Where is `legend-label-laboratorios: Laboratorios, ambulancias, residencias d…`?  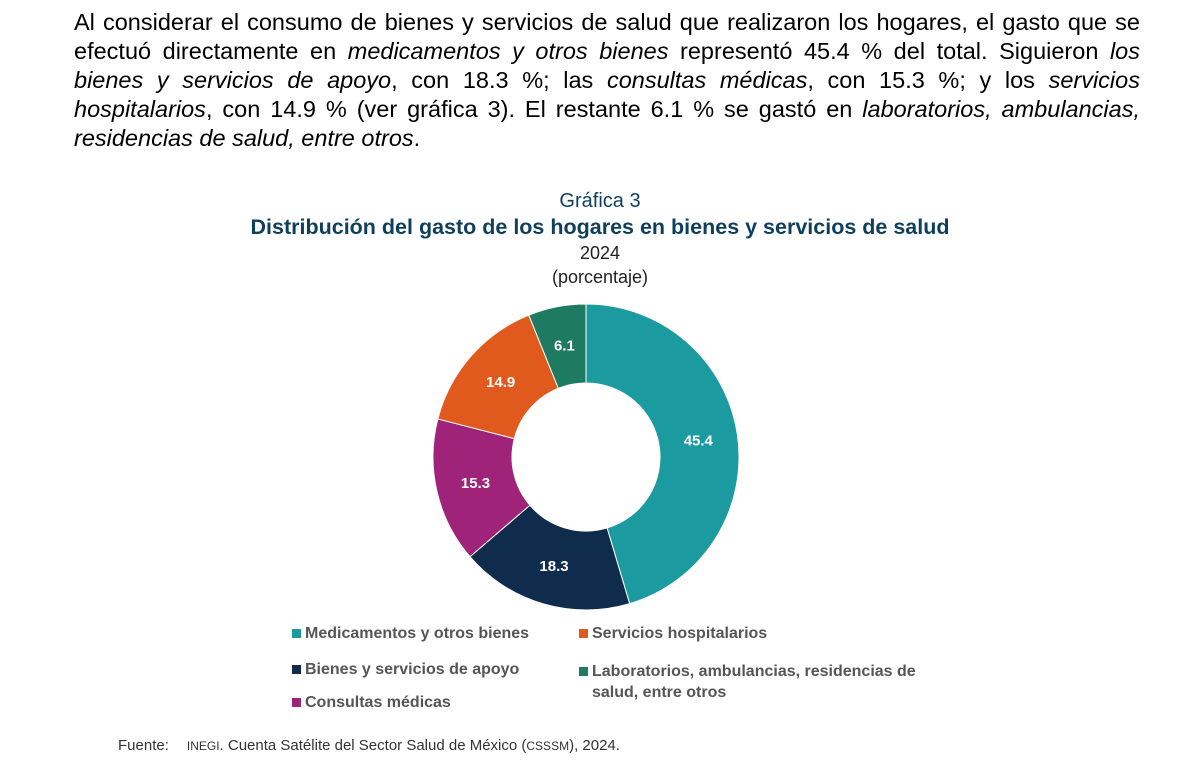
legend-label-laboratorios: Laboratorios, ambulancias, residencias d… is located at coordinates (754, 682).